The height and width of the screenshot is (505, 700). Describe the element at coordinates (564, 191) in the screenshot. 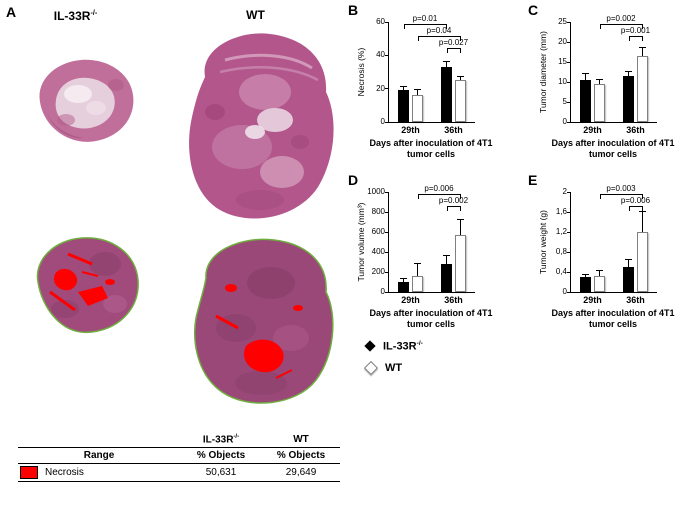

I see `y-tick-label: 2` at that location.